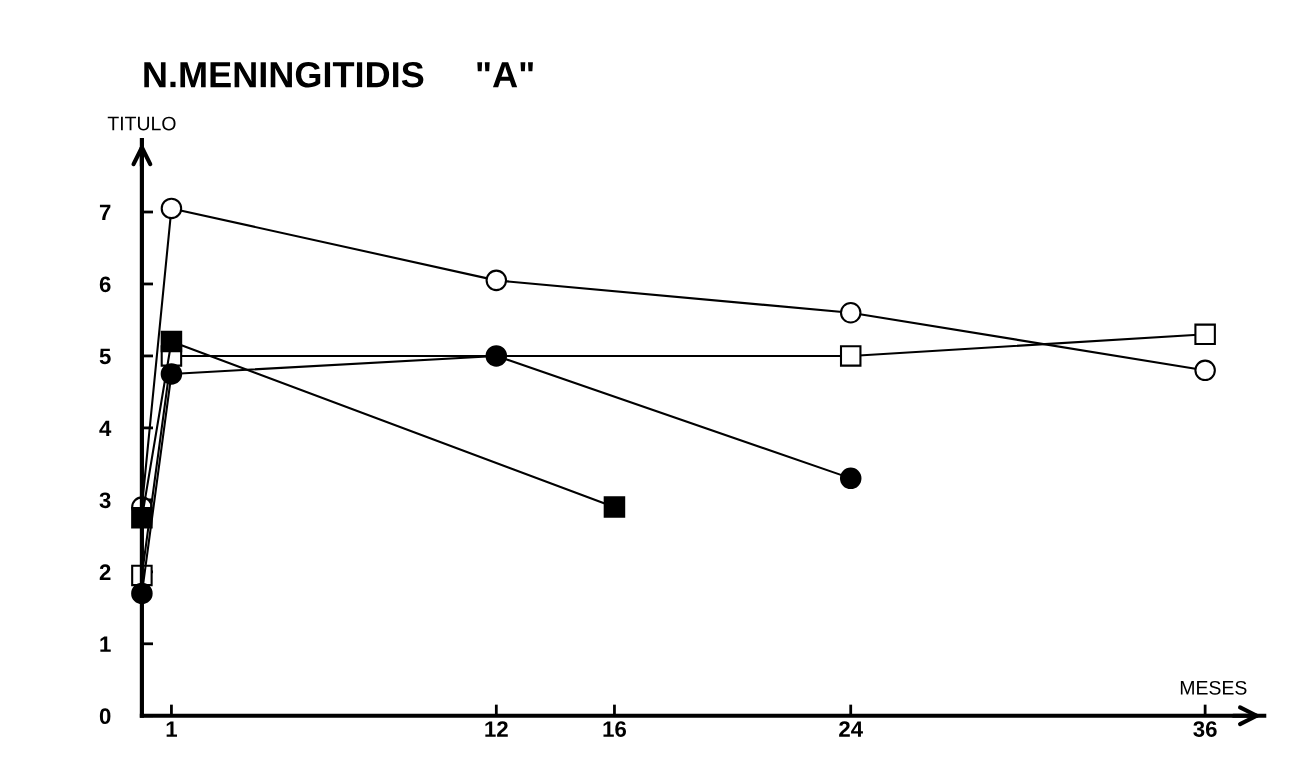  Describe the element at coordinates (496, 729) in the screenshot. I see `x-tick-label: 12` at that location.